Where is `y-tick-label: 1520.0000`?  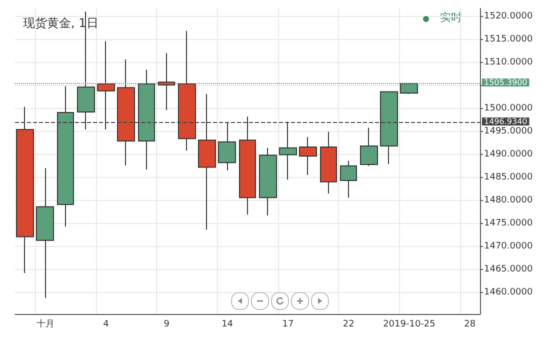 y-tick-label: 1520.0000 is located at coordinates (508, 16).